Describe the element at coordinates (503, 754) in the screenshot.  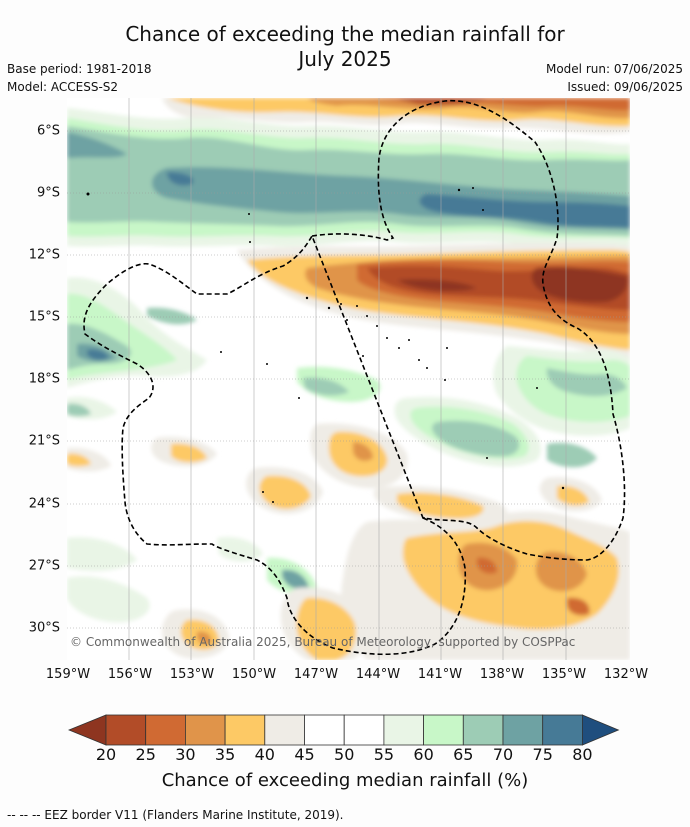
I see `colorbar-tick-label: 70` at that location.